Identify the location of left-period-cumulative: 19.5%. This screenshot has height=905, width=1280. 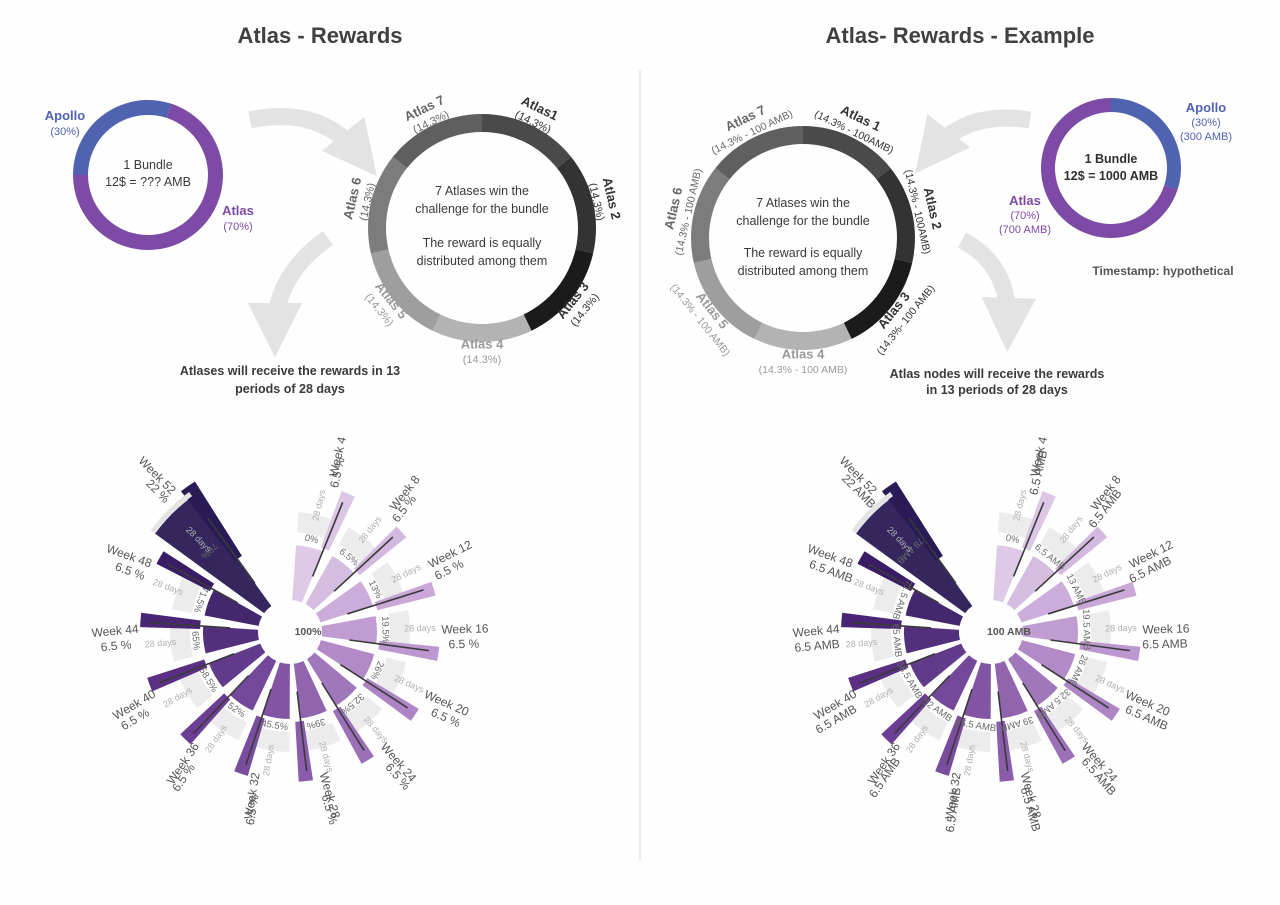
(385, 630).